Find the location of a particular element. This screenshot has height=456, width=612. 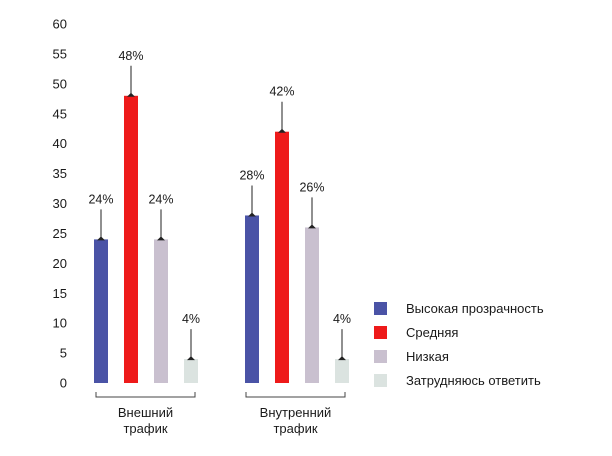

y-tick-label: 50 is located at coordinates (60, 83).